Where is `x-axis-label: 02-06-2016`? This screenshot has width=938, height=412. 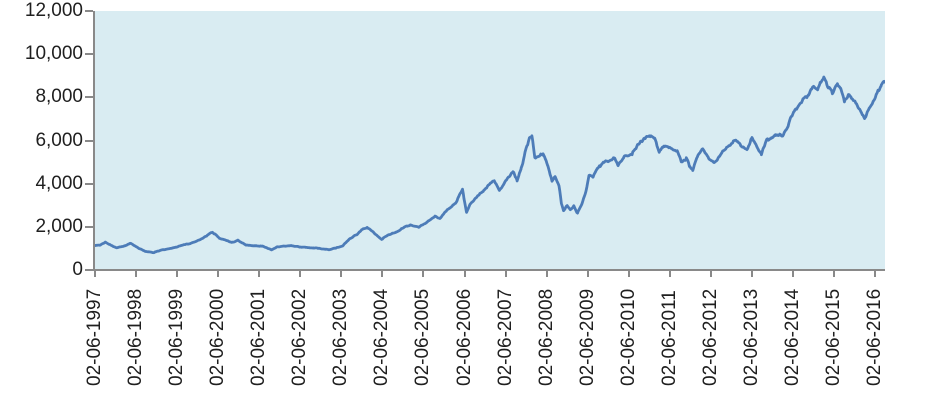
x-axis-label: 02-06-2016 is located at coordinates (875, 337).